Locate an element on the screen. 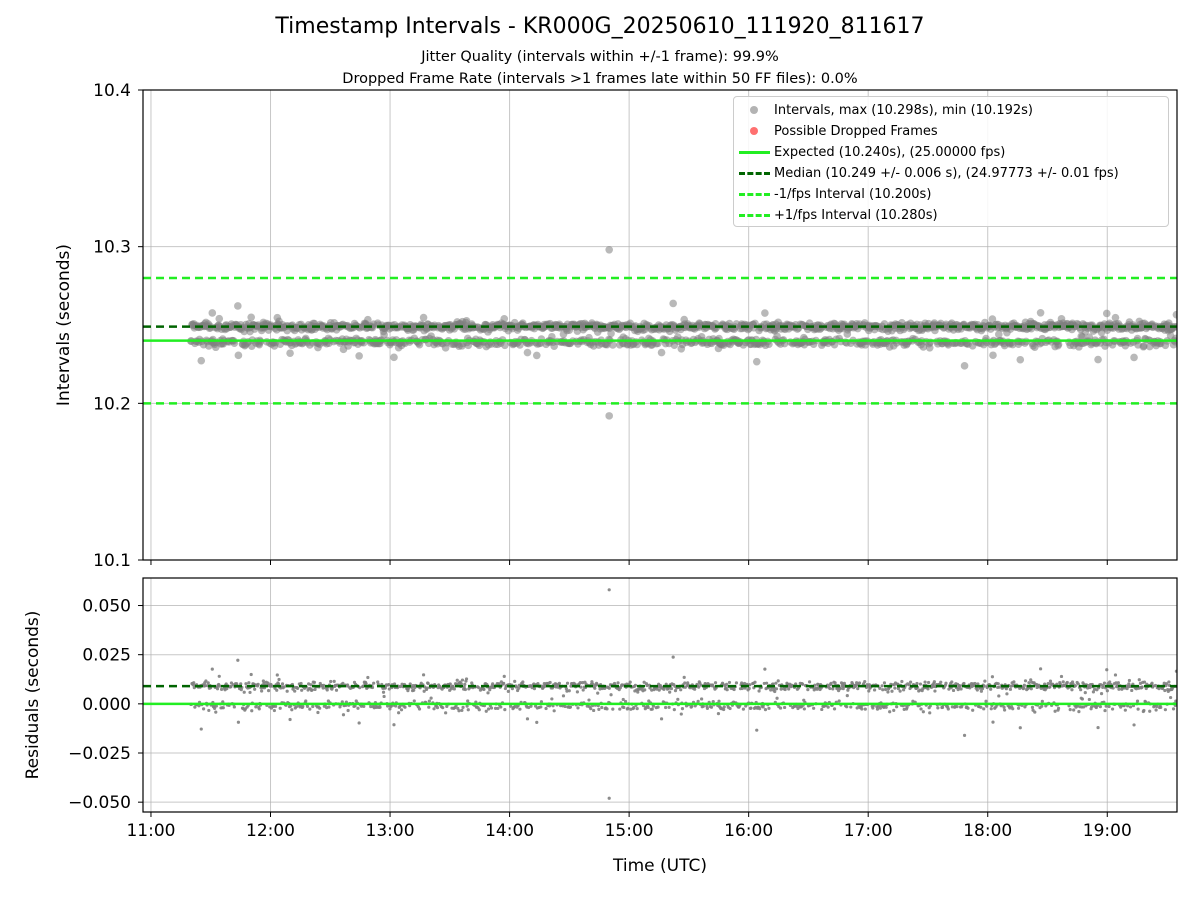 This screenshot has height=900, width=1200. y-tick-label: −0.025 is located at coordinates (99, 754).